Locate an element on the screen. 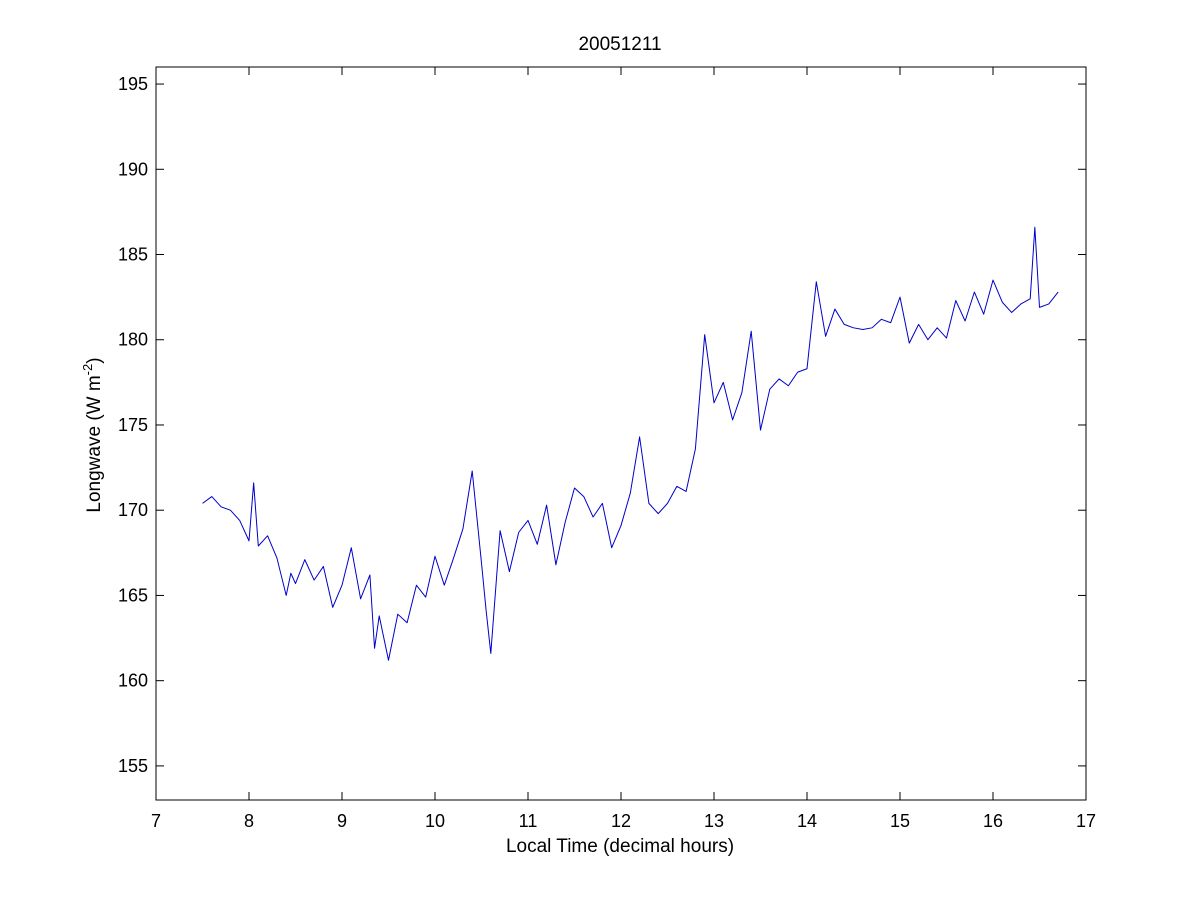 The image size is (1200, 900). y-axis-title-main: Longwave (W m is located at coordinates (94, 443).